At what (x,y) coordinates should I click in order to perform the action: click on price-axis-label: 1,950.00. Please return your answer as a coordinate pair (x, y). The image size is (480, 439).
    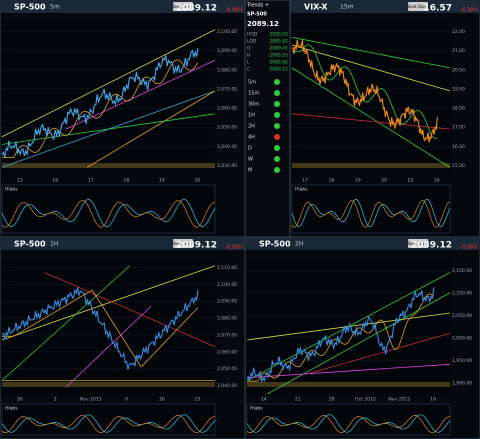
    Looking at the image, I should click on (462, 361).